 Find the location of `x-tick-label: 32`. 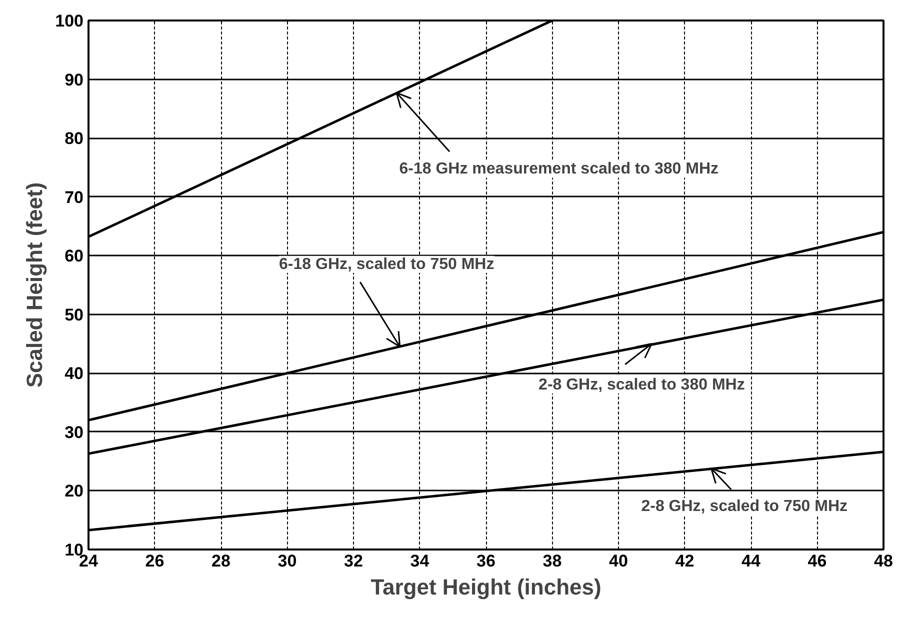

x-tick-label: 32 is located at coordinates (353, 561).